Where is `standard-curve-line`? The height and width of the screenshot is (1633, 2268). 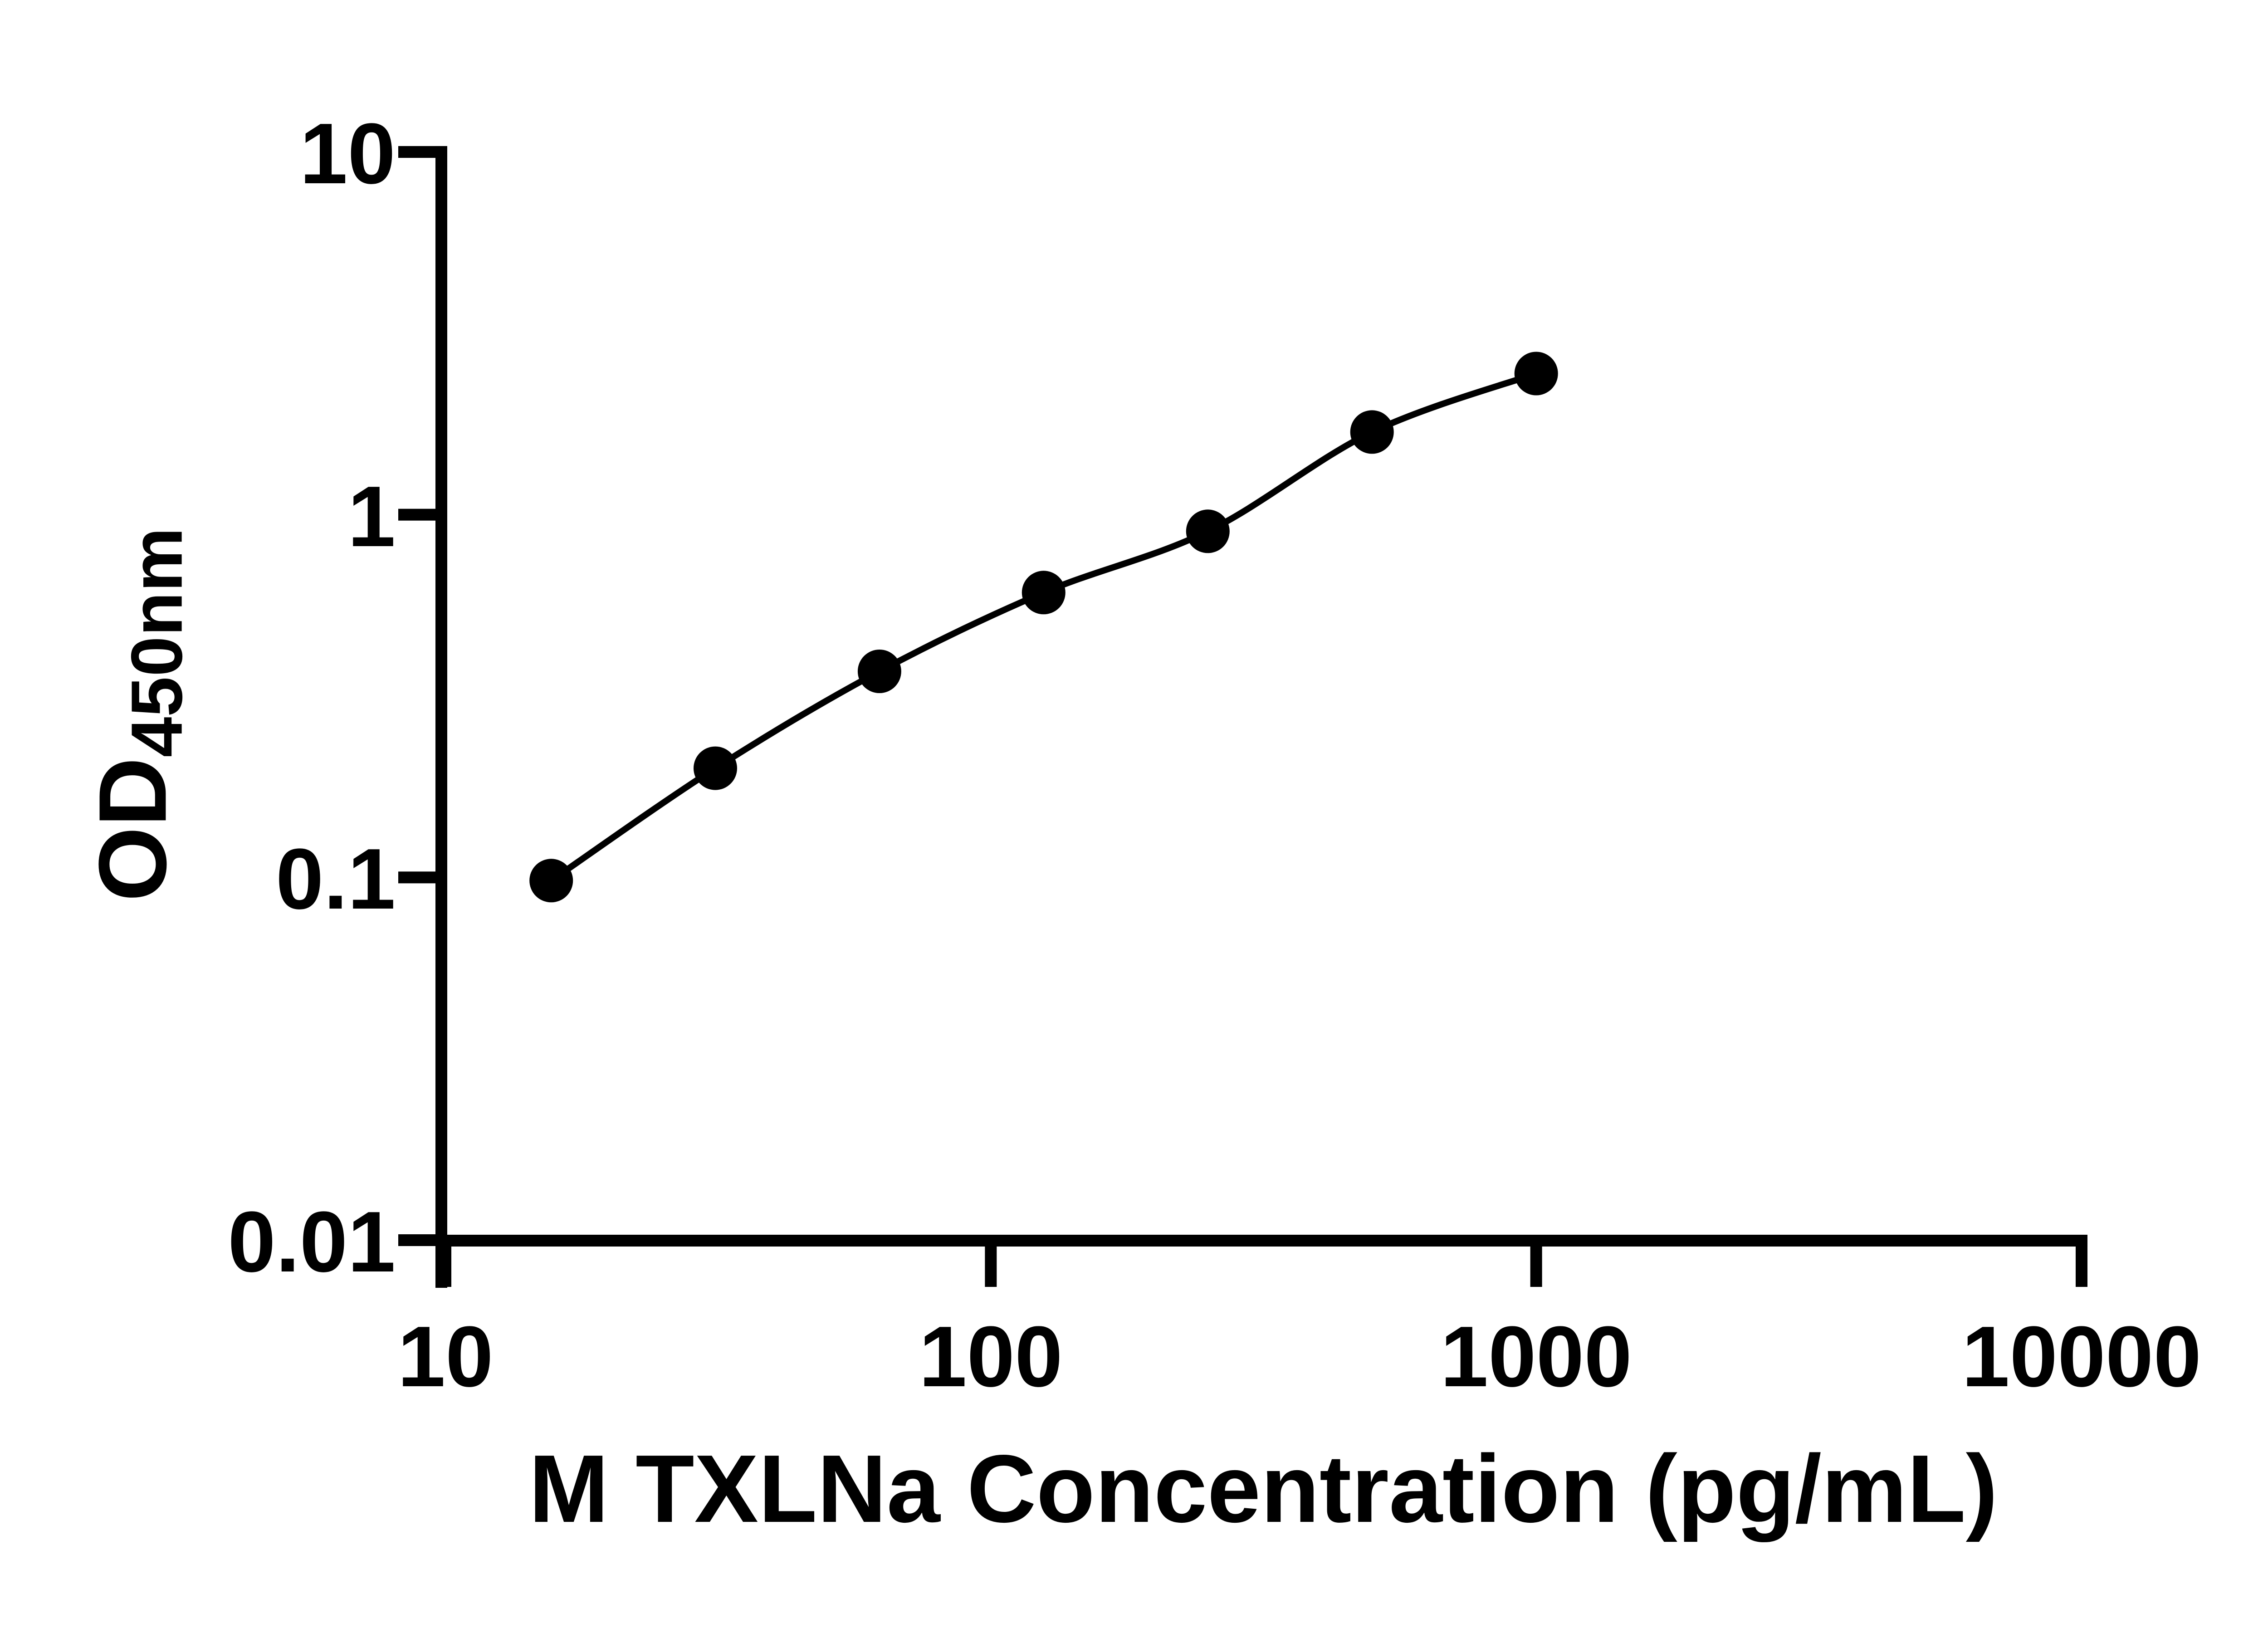
standard-curve-line is located at coordinates (1044, 627).